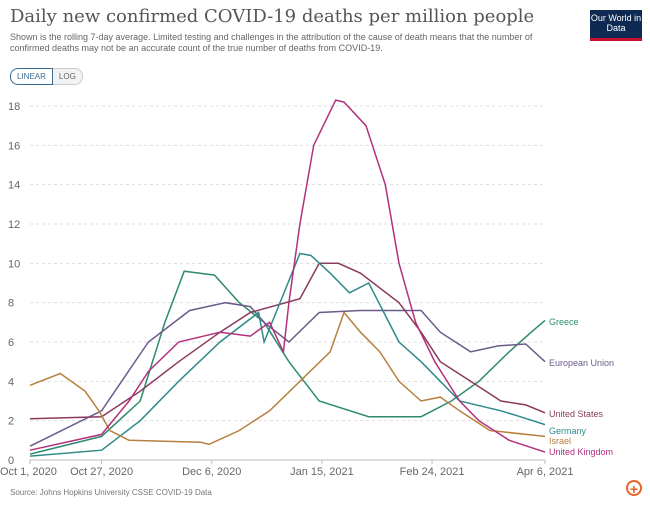 The width and height of the screenshot is (650, 506). Describe the element at coordinates (14, 107) in the screenshot. I see `y-tick-label: 18` at that location.